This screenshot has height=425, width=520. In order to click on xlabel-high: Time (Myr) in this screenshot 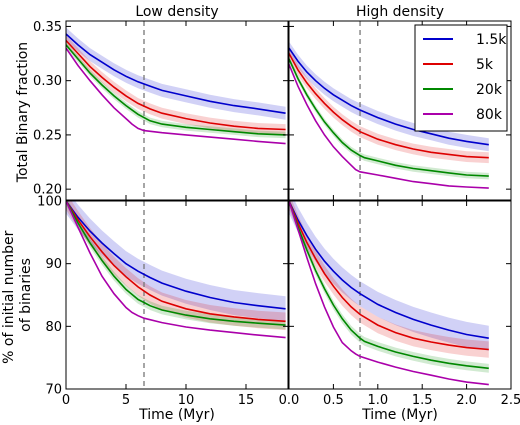, I will do `click(399, 415)`.